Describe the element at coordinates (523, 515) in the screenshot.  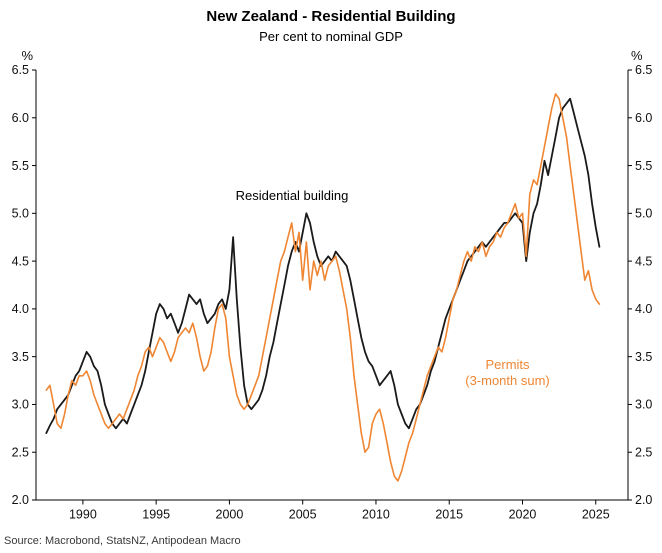
I see `svg-text: 2020` at that location.